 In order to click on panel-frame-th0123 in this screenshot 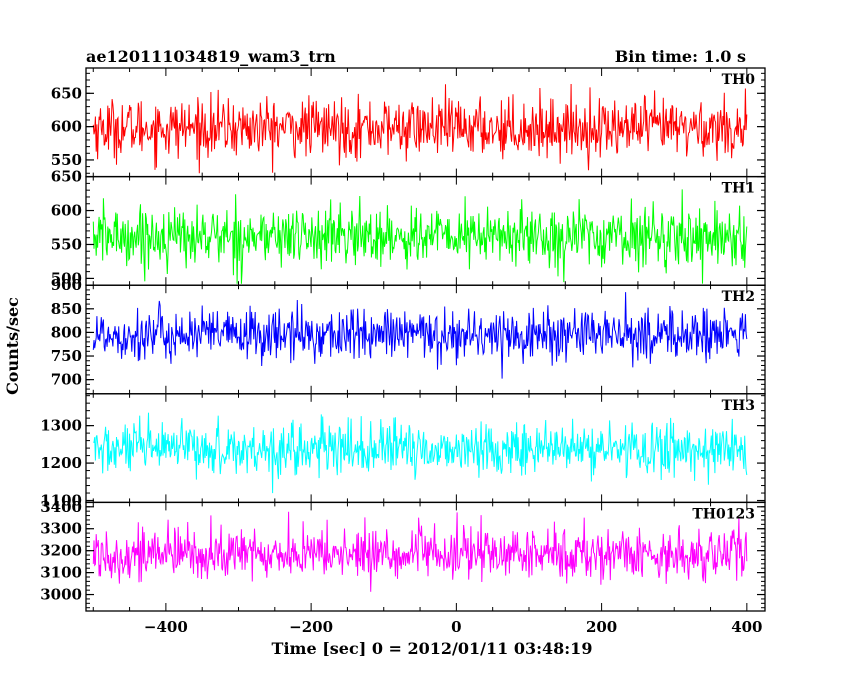, I will do `click(425, 556)`.